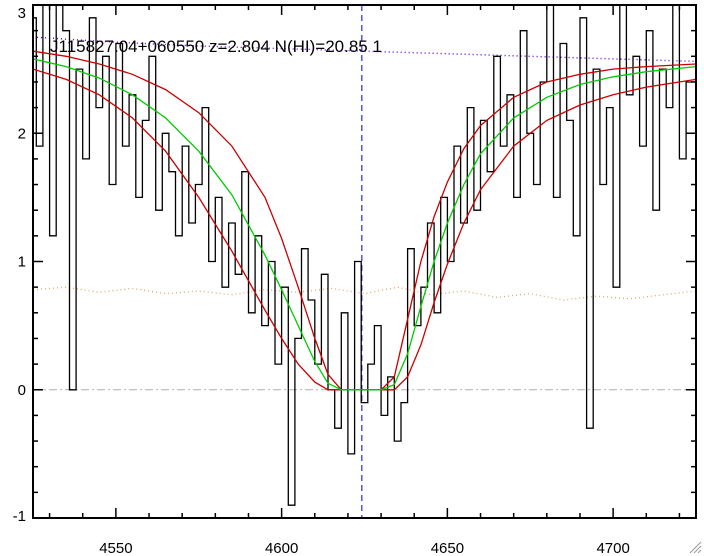 The image size is (704, 556). I want to click on continuum-layer, so click(364, 49).